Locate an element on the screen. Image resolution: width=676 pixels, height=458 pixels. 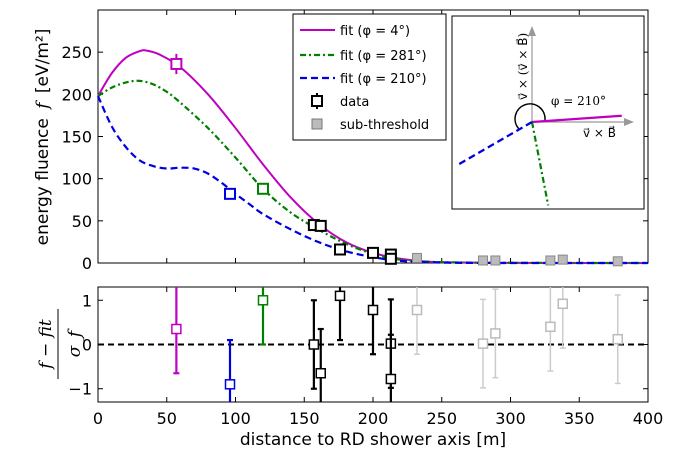
bottom-ytick-label: −1 is located at coordinates (80, 389).